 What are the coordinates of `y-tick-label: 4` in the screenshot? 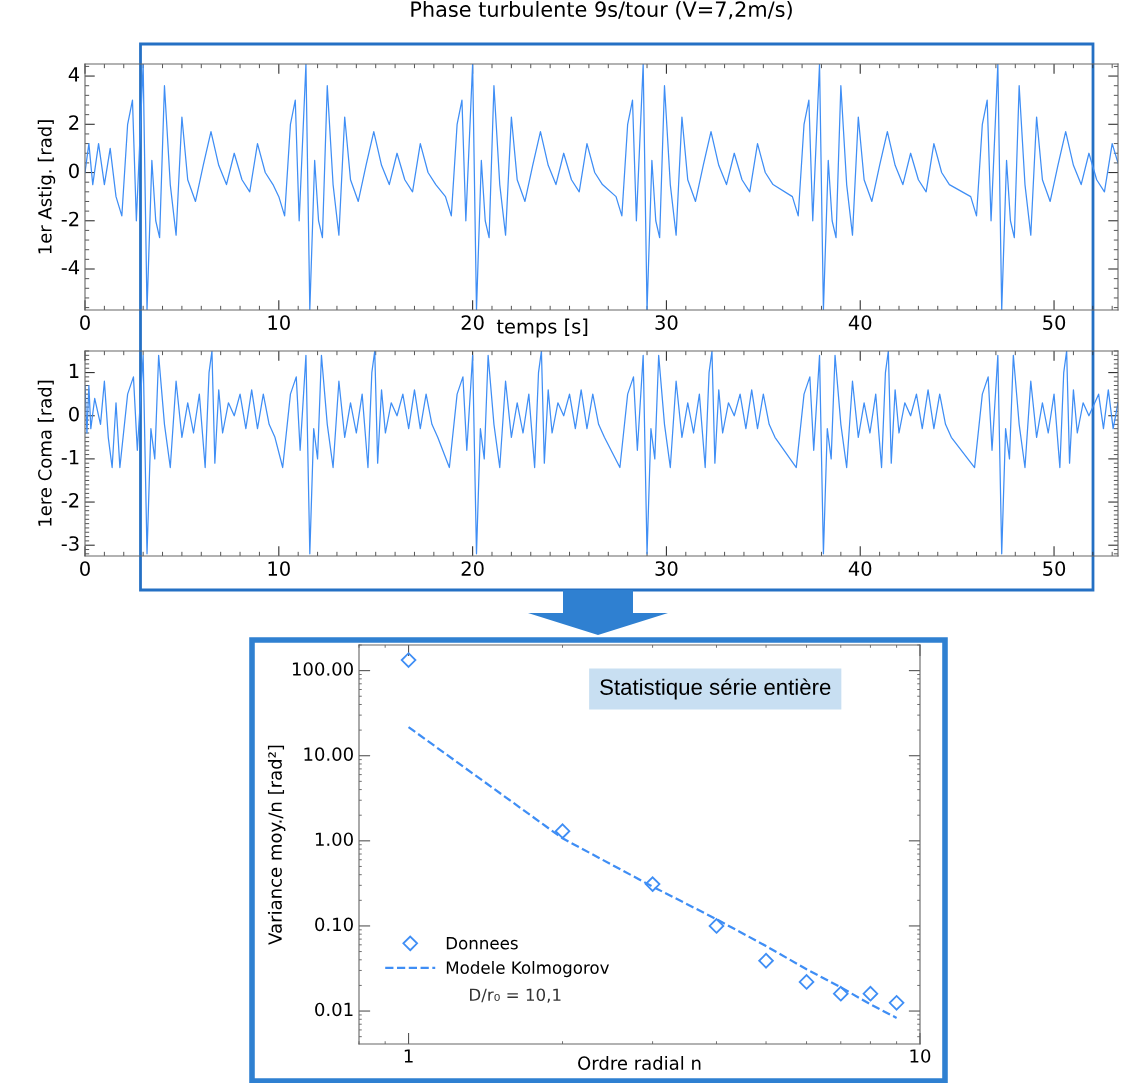 It's located at (74, 74).